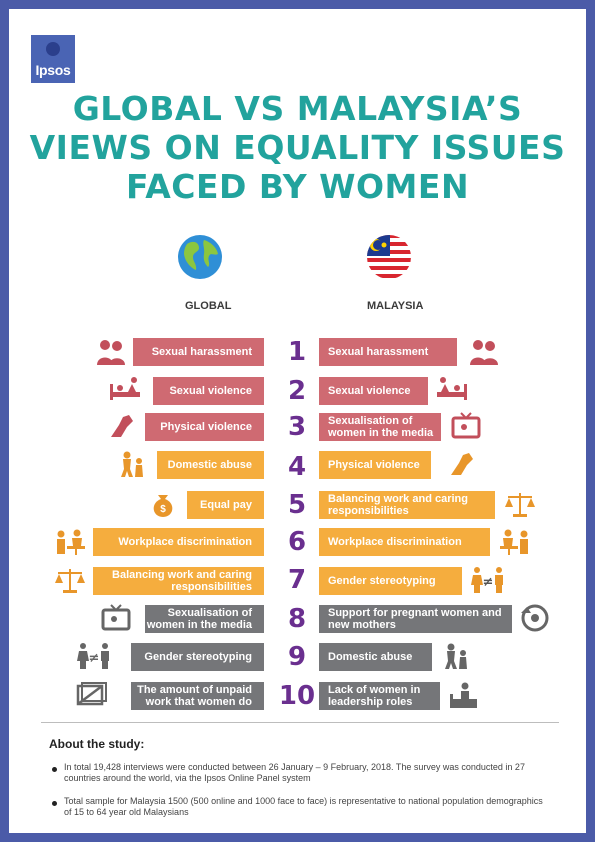  What do you see at coordinates (297, 542) in the screenshot?
I see `rank-6: 6` at bounding box center [297, 542].